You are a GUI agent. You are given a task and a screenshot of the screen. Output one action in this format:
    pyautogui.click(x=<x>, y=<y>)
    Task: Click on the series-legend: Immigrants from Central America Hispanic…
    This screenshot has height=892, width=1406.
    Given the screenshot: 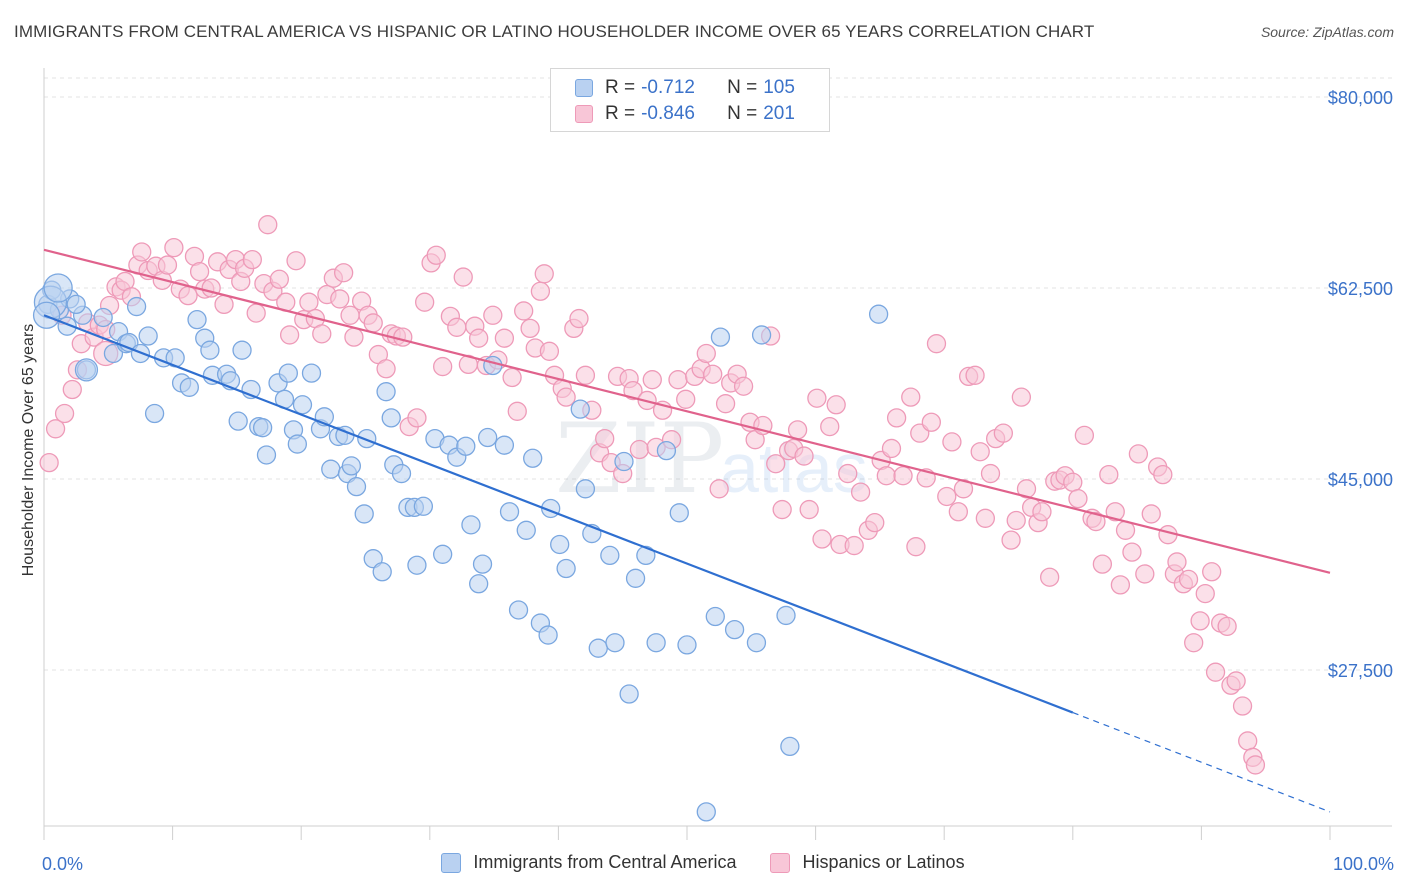 What is the action you would take?
    pyautogui.click(x=703, y=862)
    